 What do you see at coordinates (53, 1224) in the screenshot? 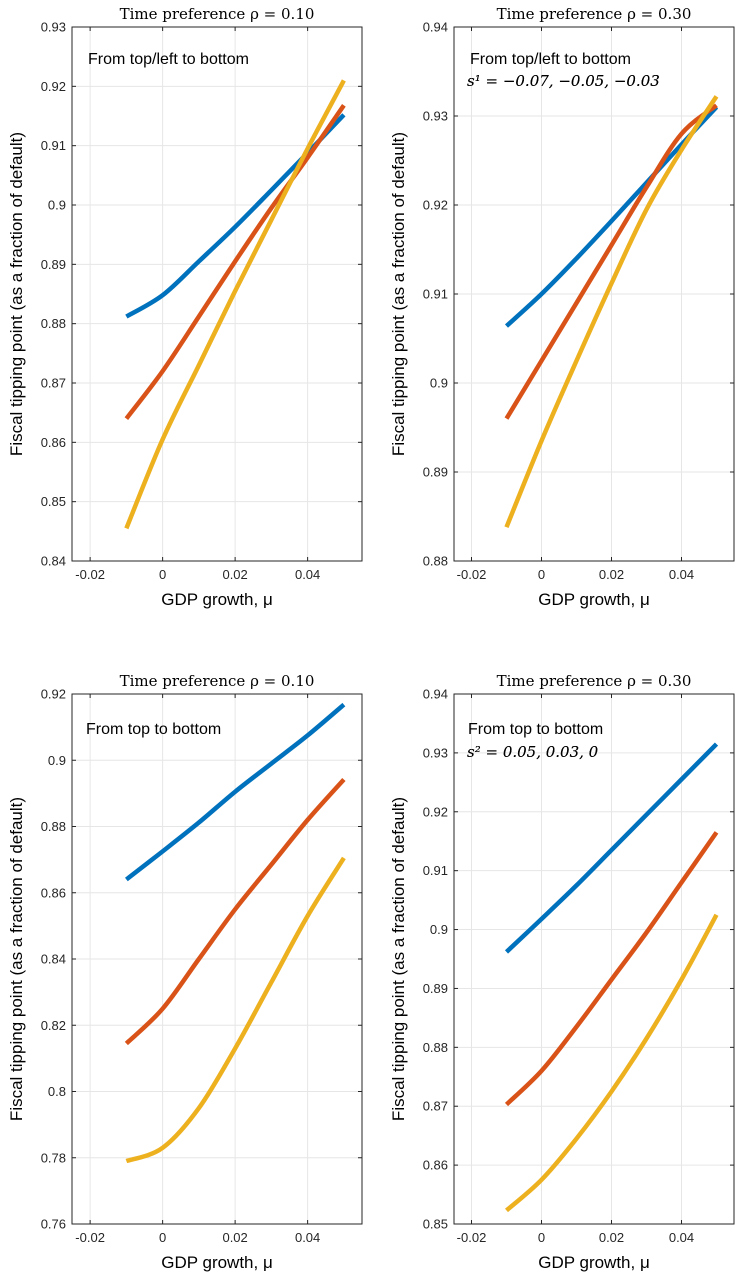
I see `y-tick-label: 0.76` at bounding box center [53, 1224].